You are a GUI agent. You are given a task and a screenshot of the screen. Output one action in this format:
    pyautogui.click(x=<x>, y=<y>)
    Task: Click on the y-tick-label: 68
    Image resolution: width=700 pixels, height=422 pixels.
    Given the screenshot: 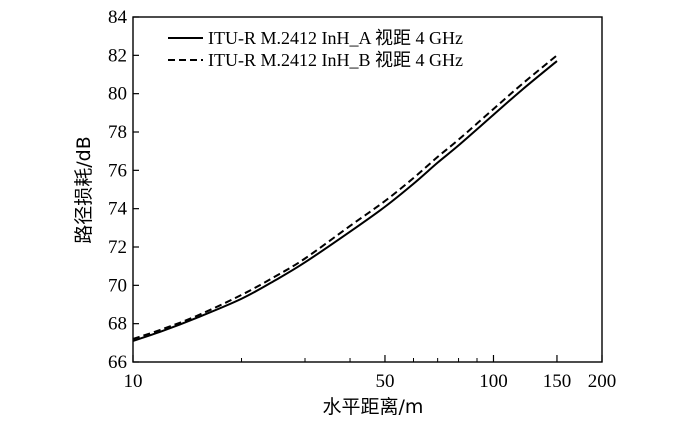 What is the action you would take?
    pyautogui.click(x=117, y=324)
    